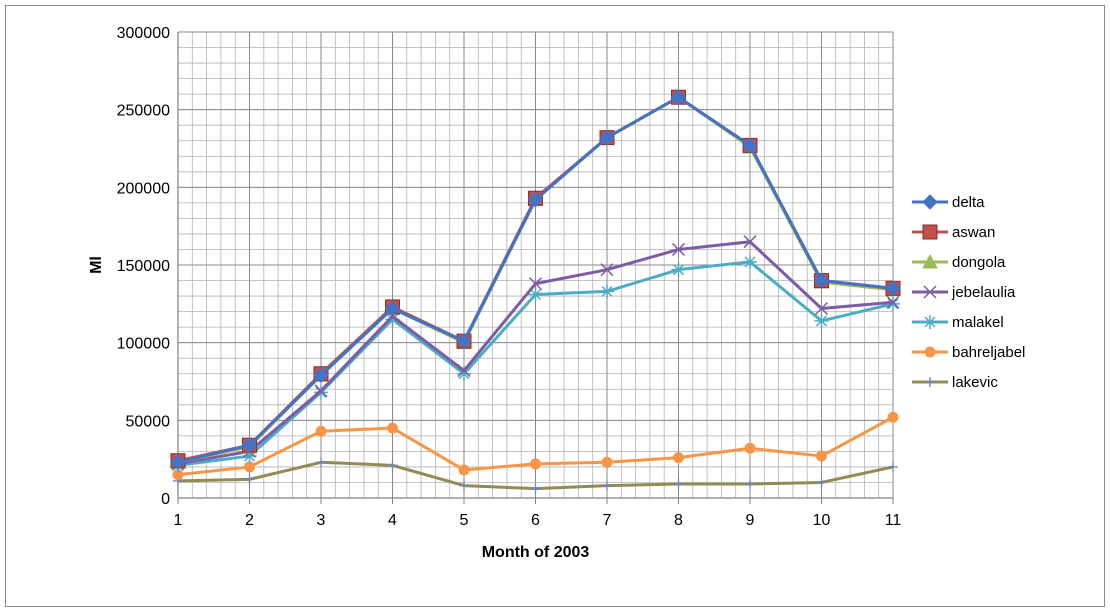 The height and width of the screenshot is (612, 1110). I want to click on x-tick-label: 5, so click(464, 520).